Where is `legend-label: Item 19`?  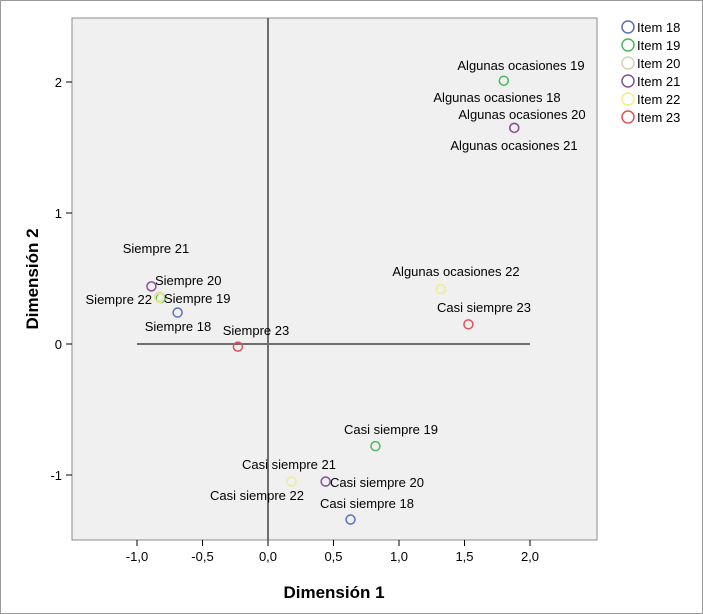
legend-label: Item 19 is located at coordinates (658, 45).